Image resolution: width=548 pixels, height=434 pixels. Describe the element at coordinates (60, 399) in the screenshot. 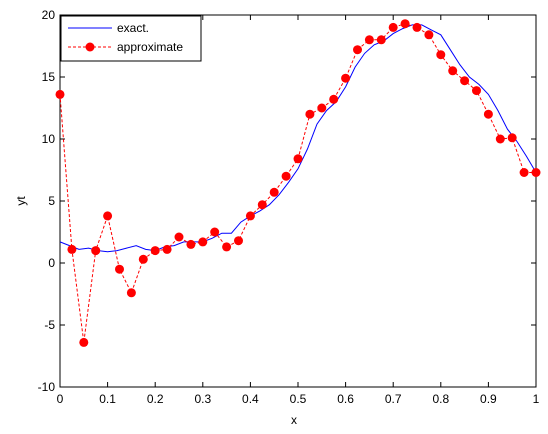

I see `x-tick-label: 0` at that location.